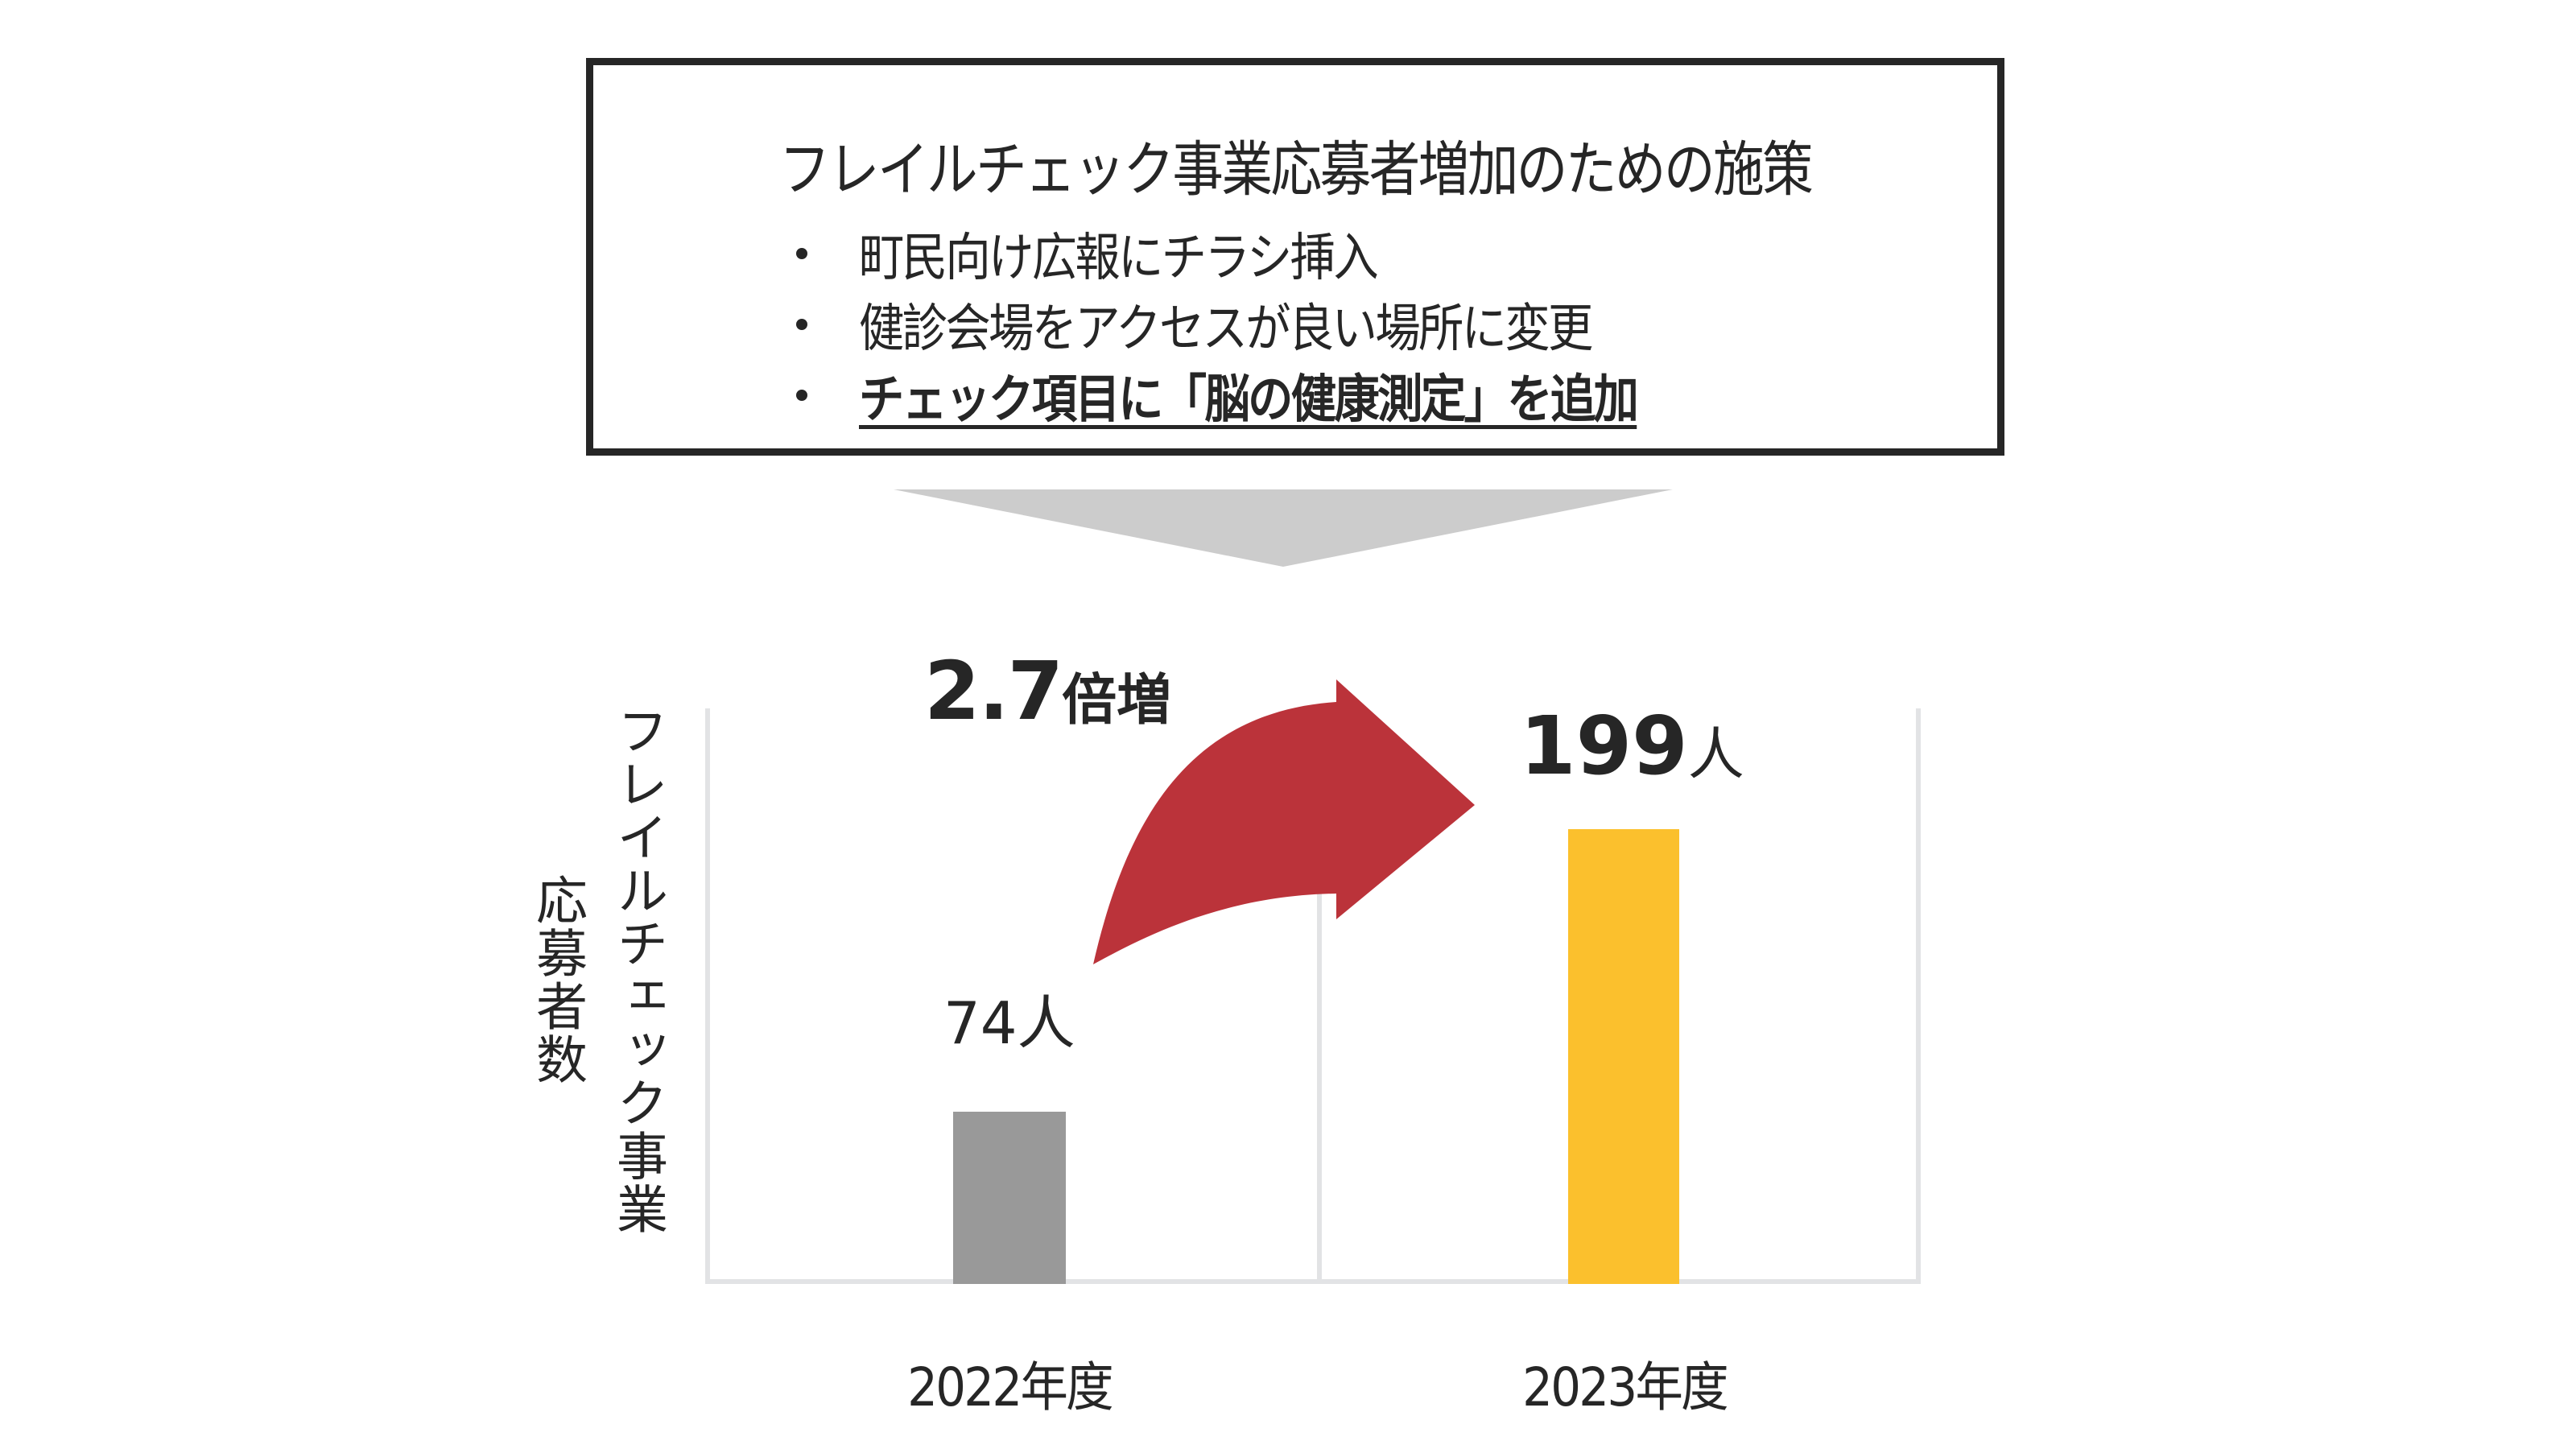 Image resolution: width=2576 pixels, height=1449 pixels. I want to click on value-number: 199, so click(1604, 746).